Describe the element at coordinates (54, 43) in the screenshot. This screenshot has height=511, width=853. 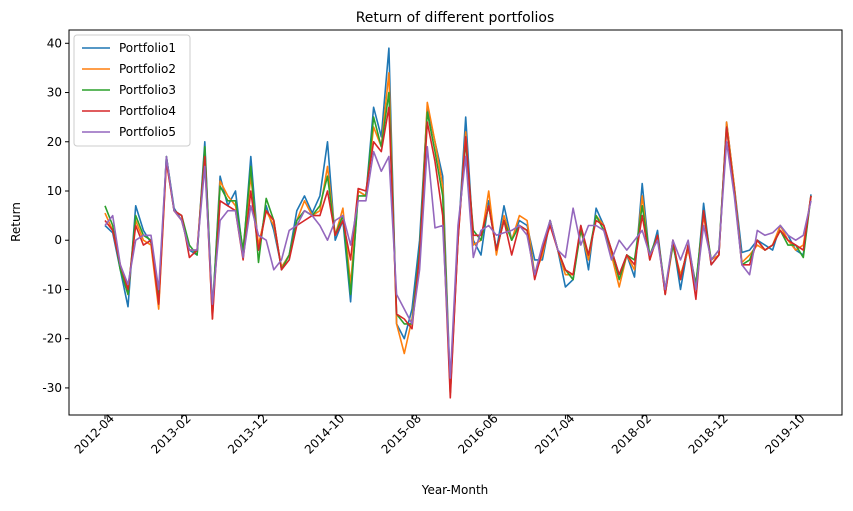
I see `y-tick-label: 40` at that location.